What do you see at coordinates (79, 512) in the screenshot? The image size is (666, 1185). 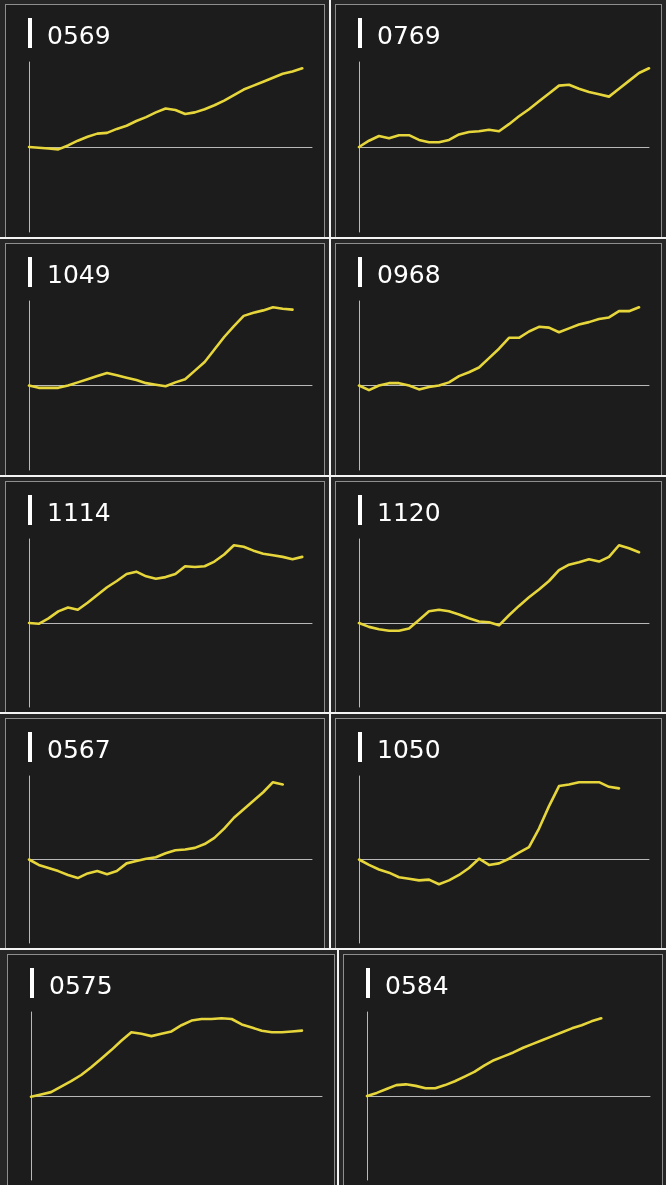 I see `chart-title: 1114` at bounding box center [79, 512].